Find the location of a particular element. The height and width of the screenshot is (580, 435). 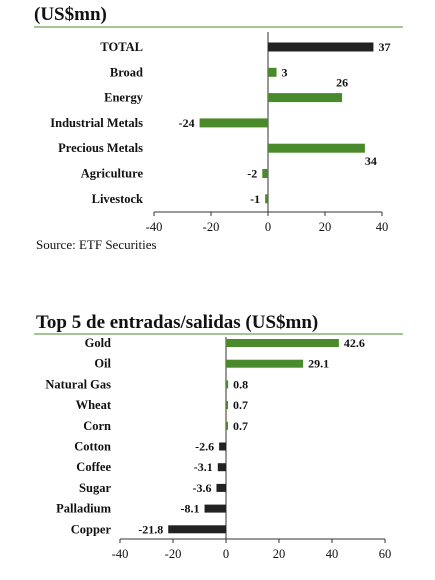

category-label: Gold is located at coordinates (98, 343).